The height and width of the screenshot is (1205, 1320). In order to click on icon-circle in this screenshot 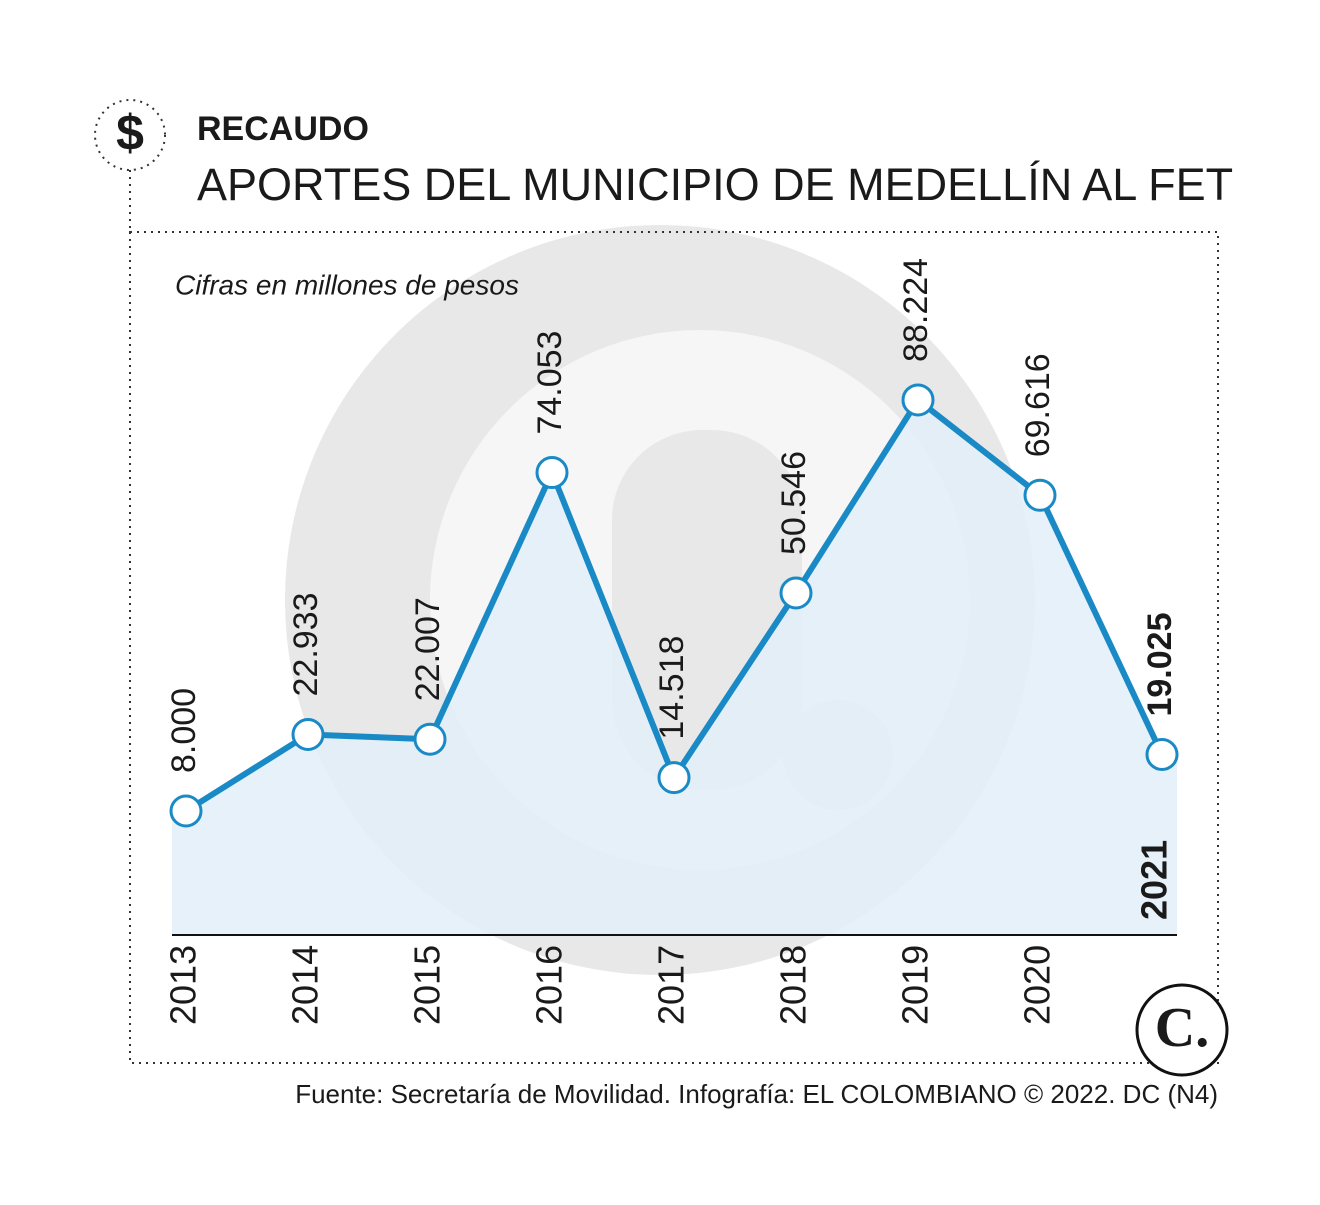, I will do `click(130, 135)`.